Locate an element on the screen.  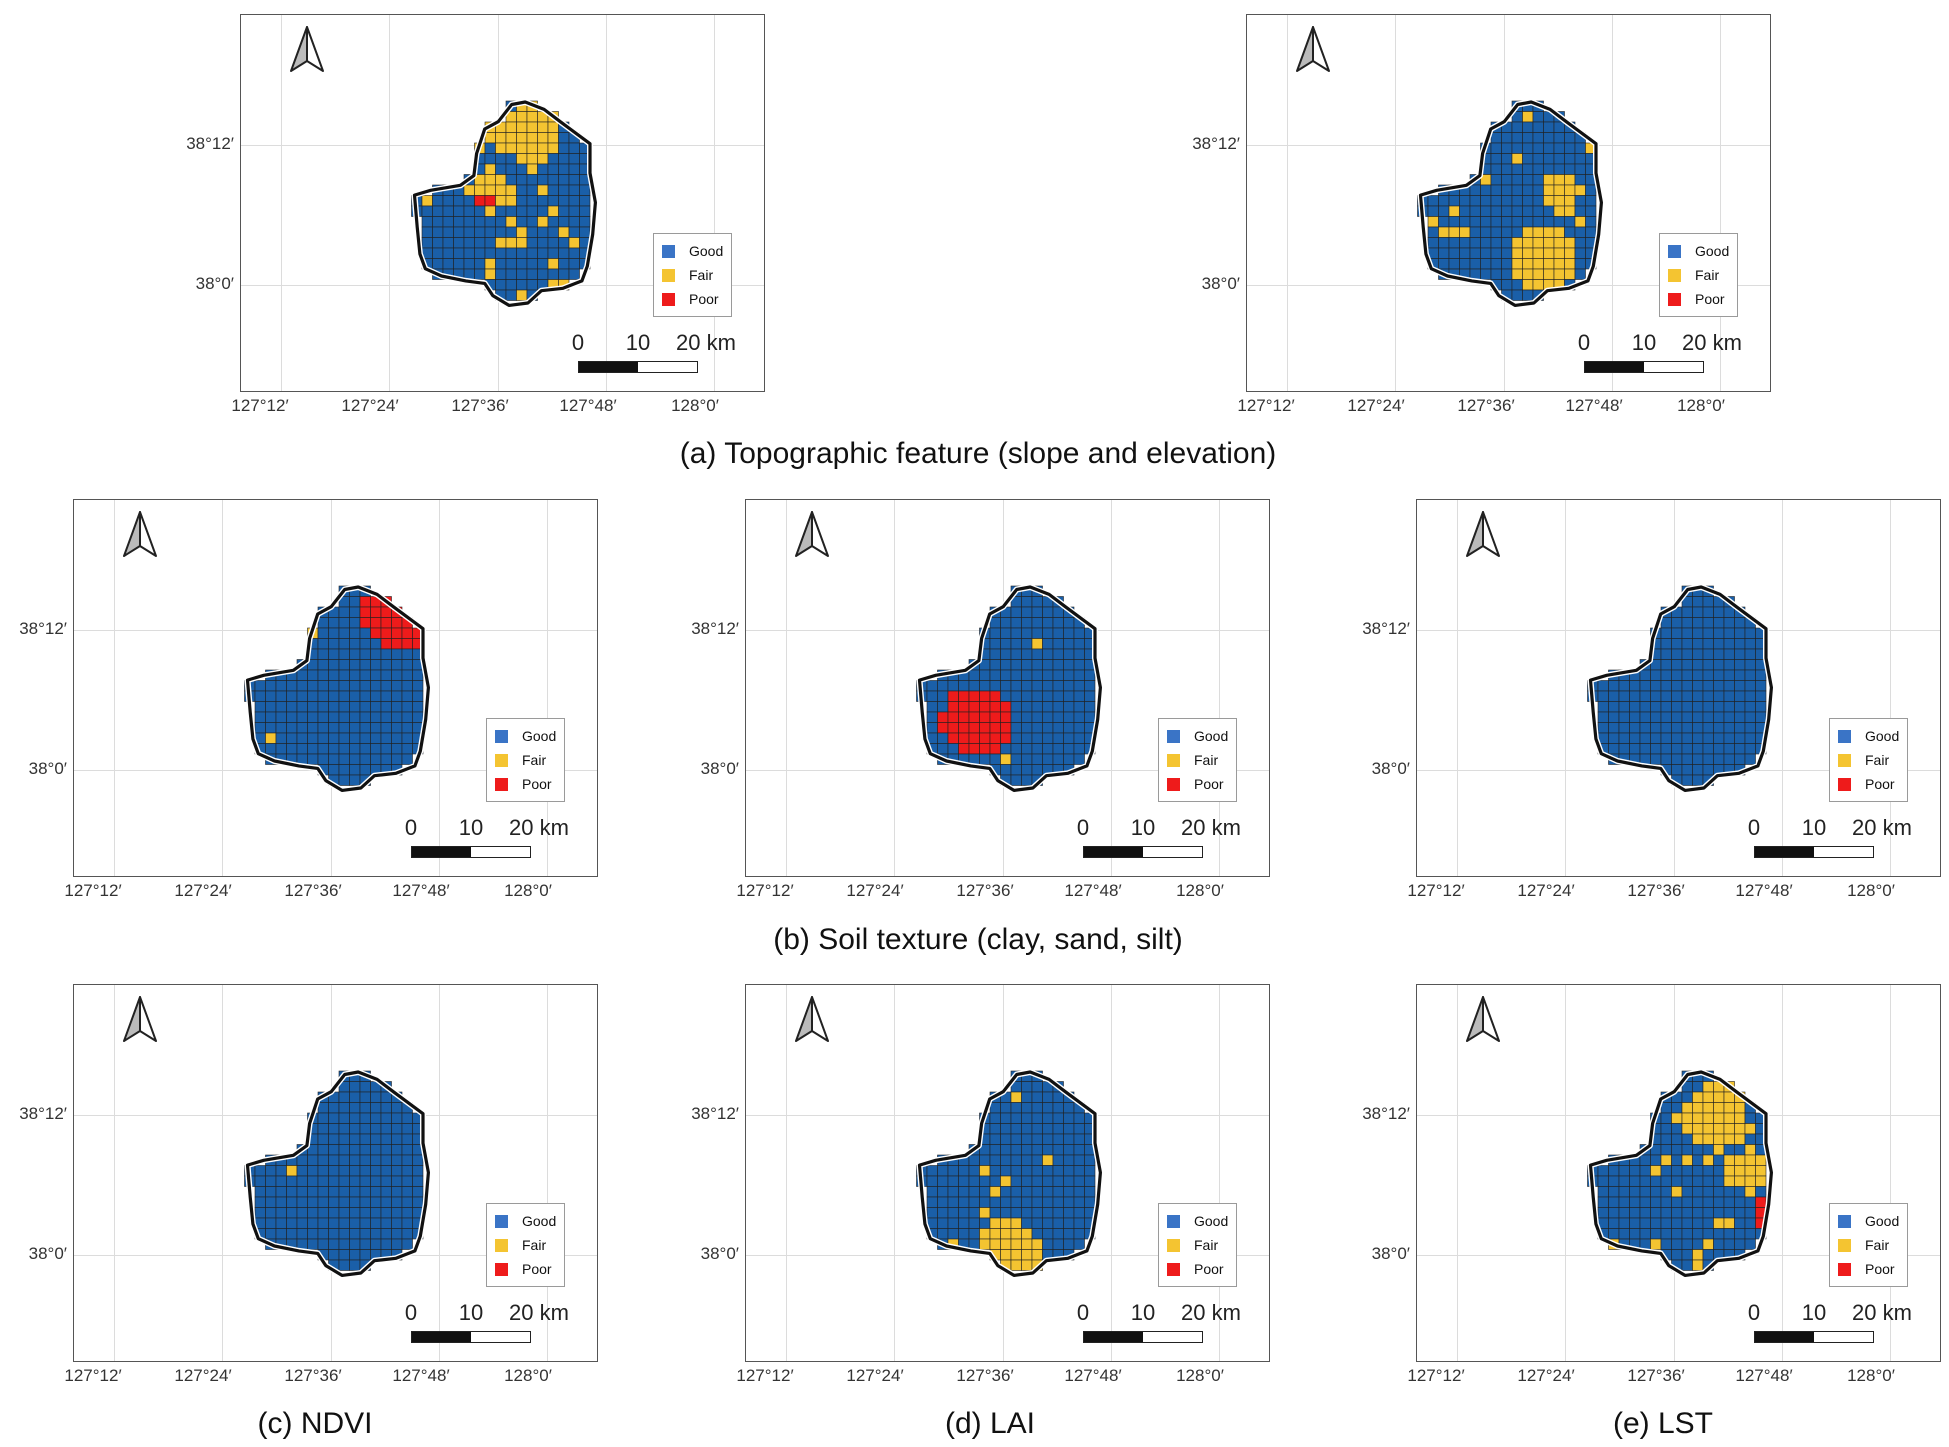
scale-label-ten: 10 is located at coordinates (638, 342).